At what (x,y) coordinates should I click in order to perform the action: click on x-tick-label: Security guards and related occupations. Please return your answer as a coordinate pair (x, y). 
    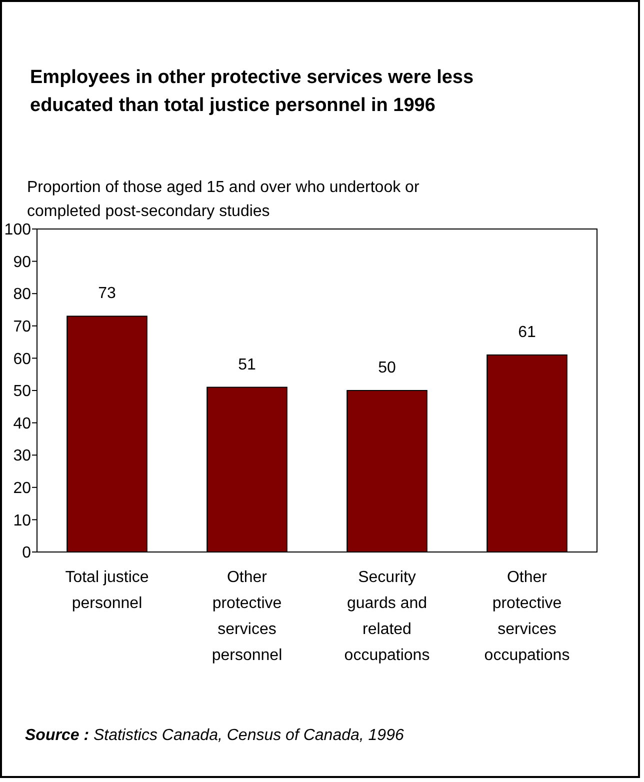
    Looking at the image, I should click on (387, 616).